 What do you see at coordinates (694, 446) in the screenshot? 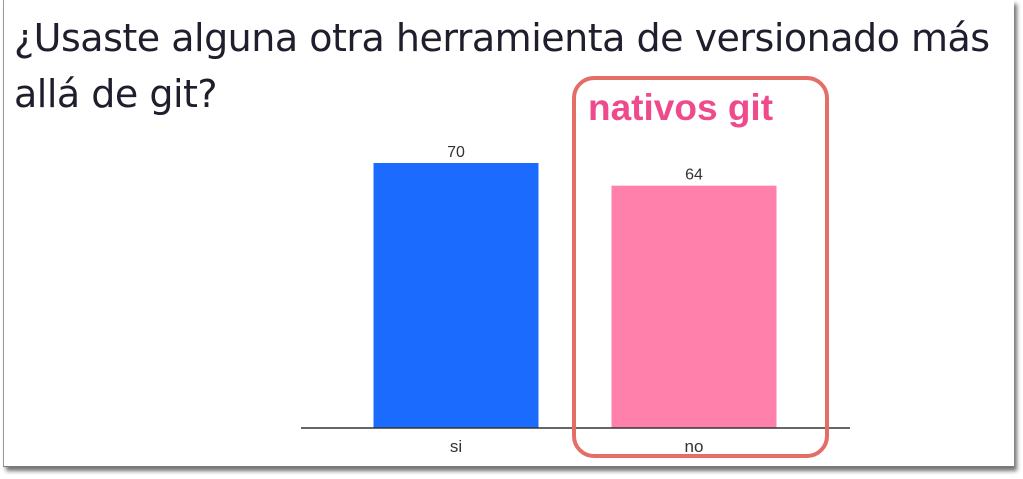
I see `x-tick-label-no: no` at bounding box center [694, 446].